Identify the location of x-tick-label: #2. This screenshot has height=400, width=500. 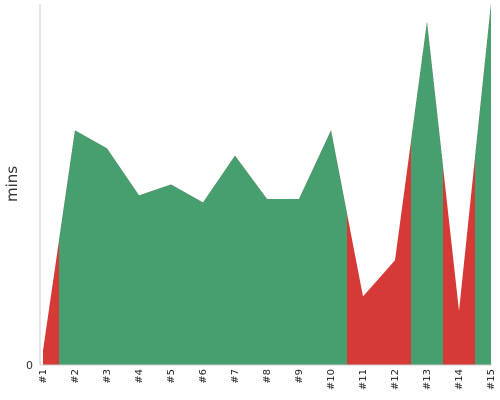
(75, 376).